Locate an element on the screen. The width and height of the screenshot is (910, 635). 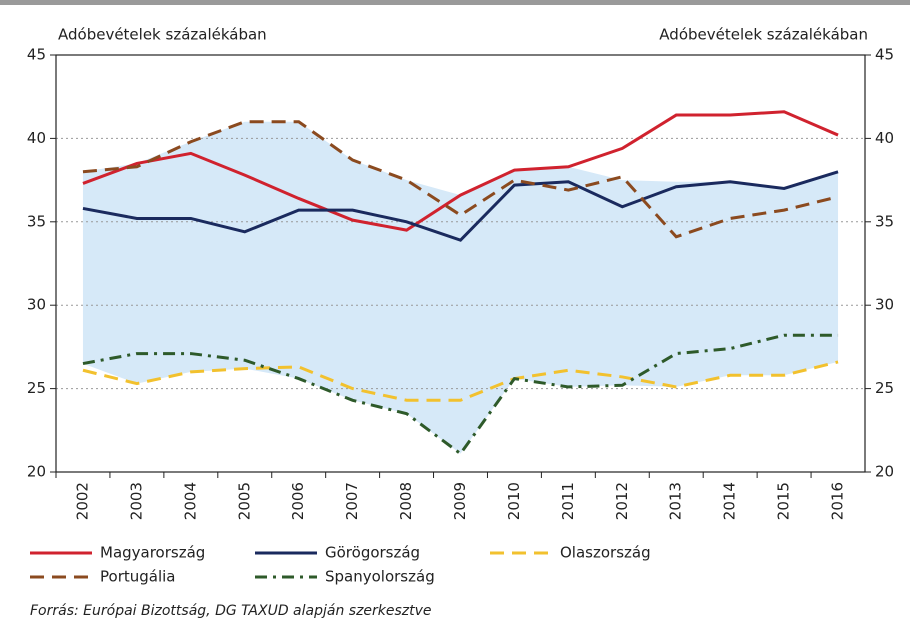
y-tick-label: 30 is located at coordinates (36, 305).